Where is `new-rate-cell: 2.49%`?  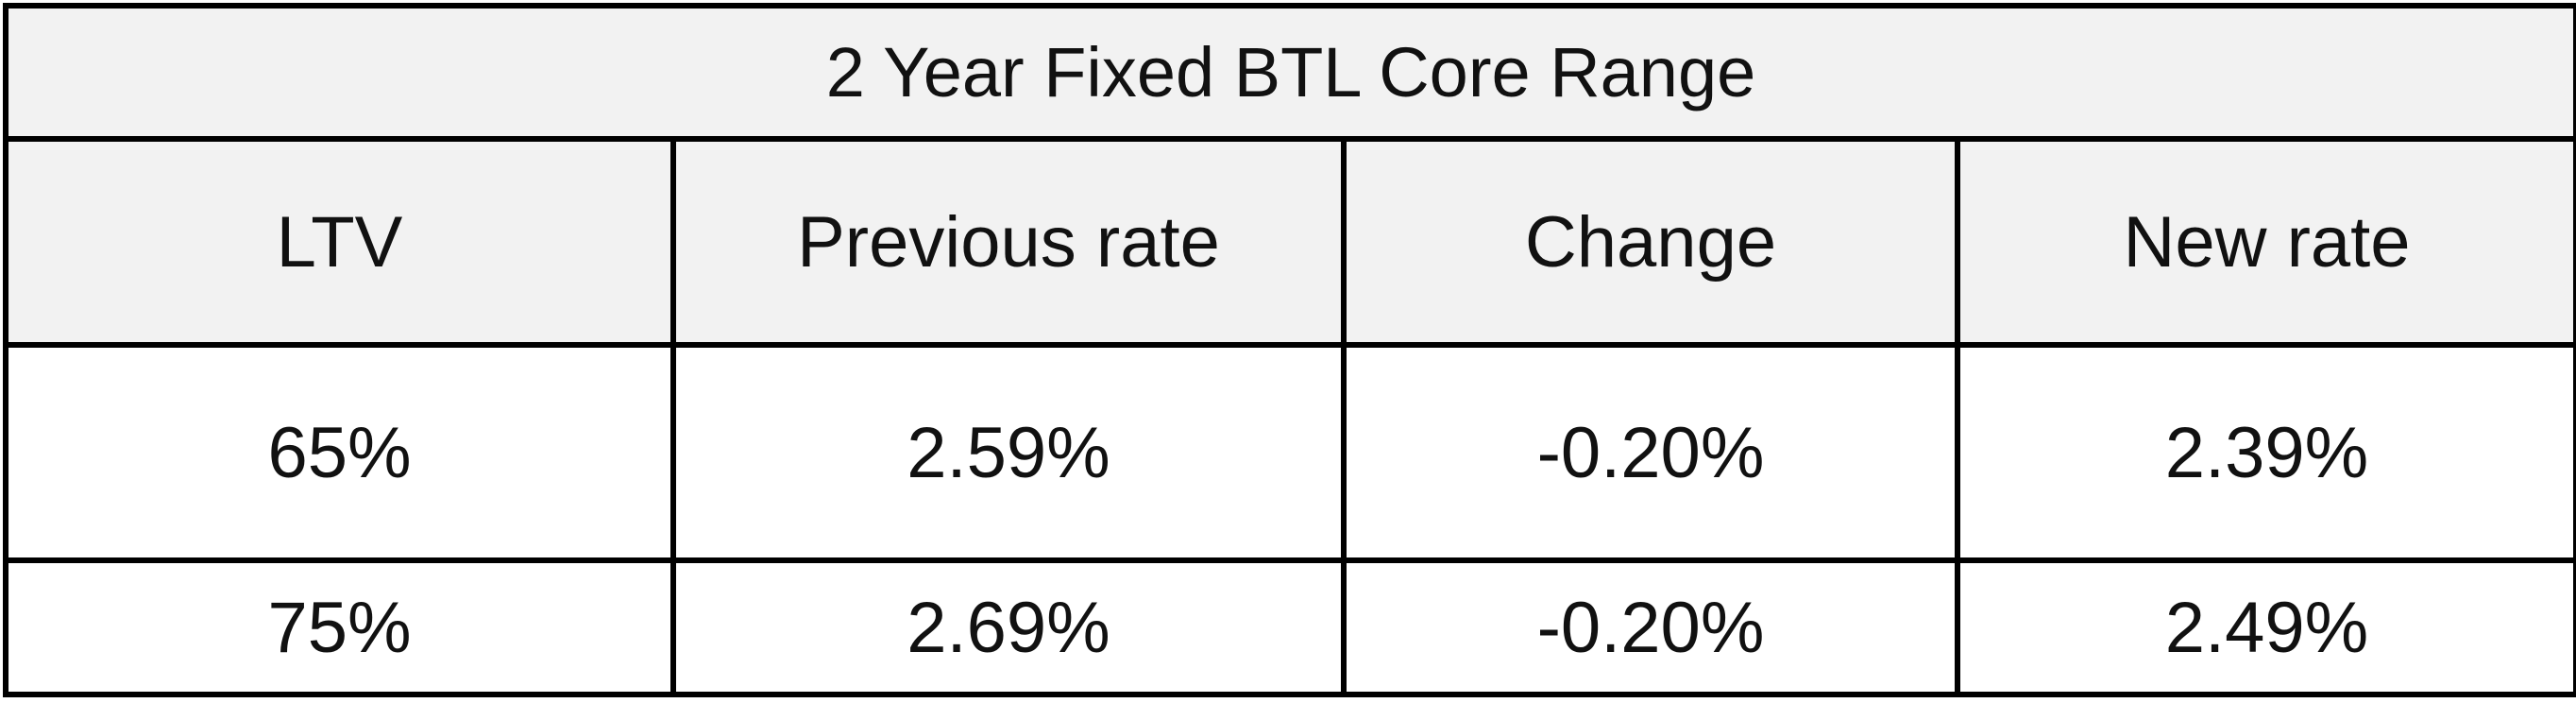 new-rate-cell: 2.49% is located at coordinates (2265, 627).